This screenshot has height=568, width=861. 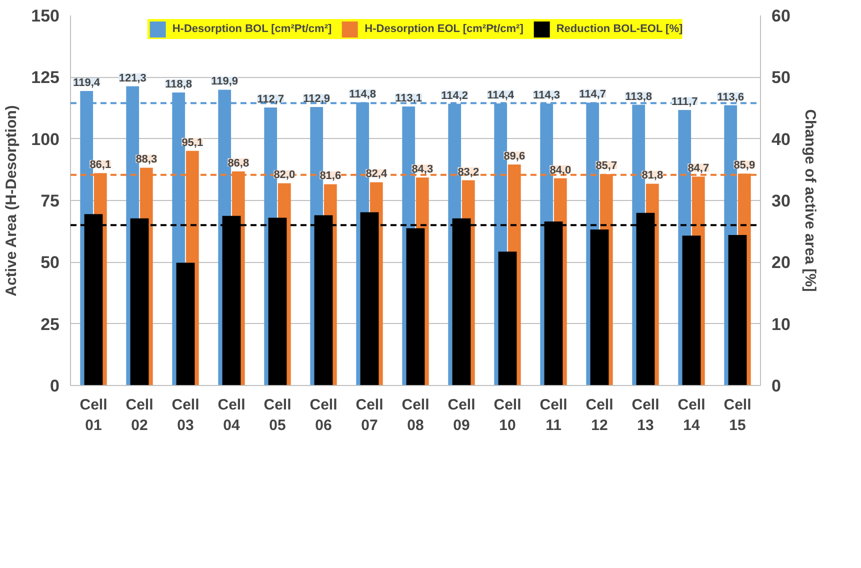 I want to click on y-tick-label: 25, so click(x=50, y=324).